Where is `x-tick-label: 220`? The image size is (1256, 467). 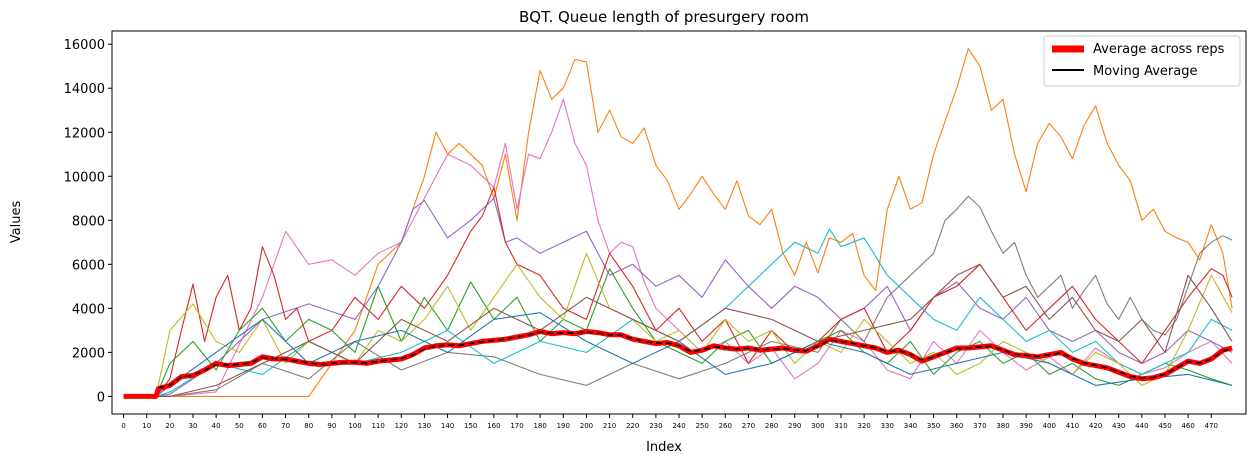 x-tick-label: 220 is located at coordinates (632, 426).